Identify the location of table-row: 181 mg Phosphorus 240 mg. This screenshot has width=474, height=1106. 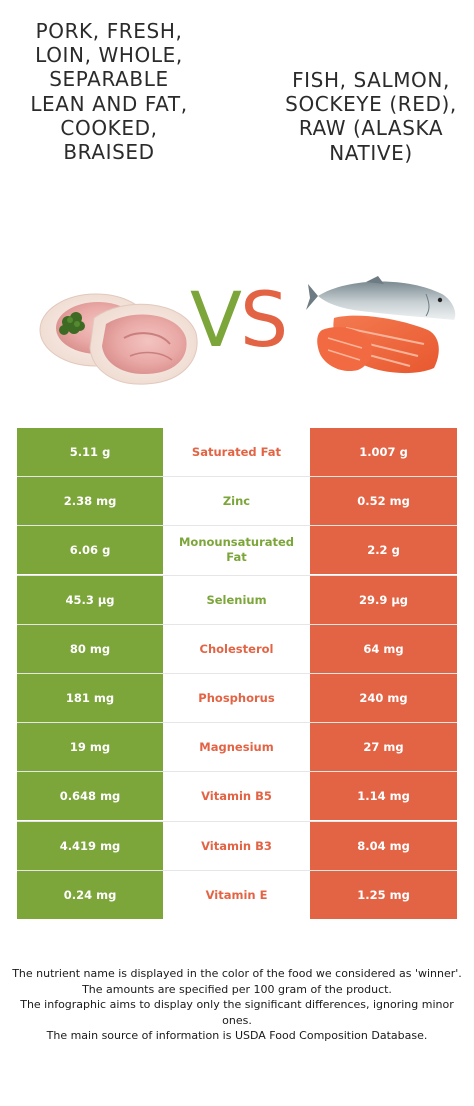
(237, 698).